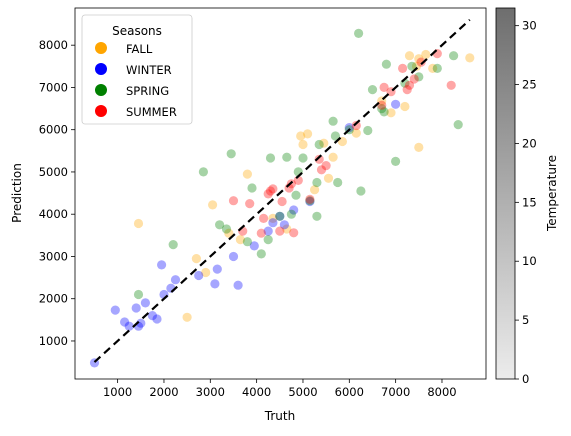  What do you see at coordinates (552, 193) in the screenshot?
I see `colorbar-label: Temperature` at bounding box center [552, 193].